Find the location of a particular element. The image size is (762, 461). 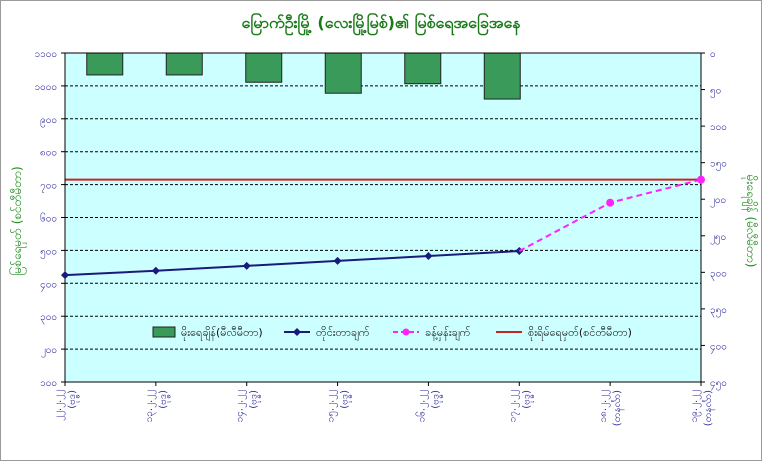

x-tick-label: ၁၅.၂.၂၂ is located at coordinates (332, 406).